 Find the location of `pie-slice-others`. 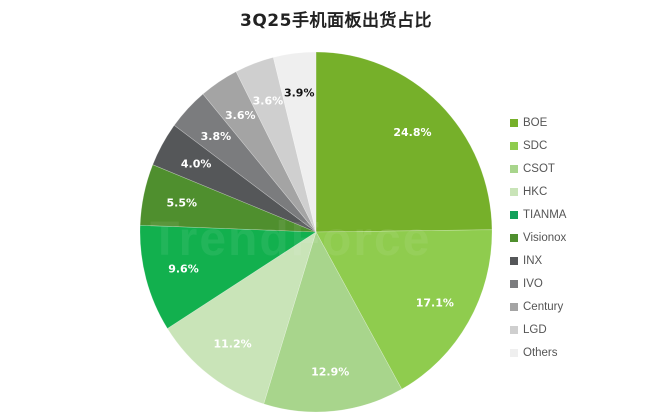

pie-slice-others is located at coordinates (294, 142).